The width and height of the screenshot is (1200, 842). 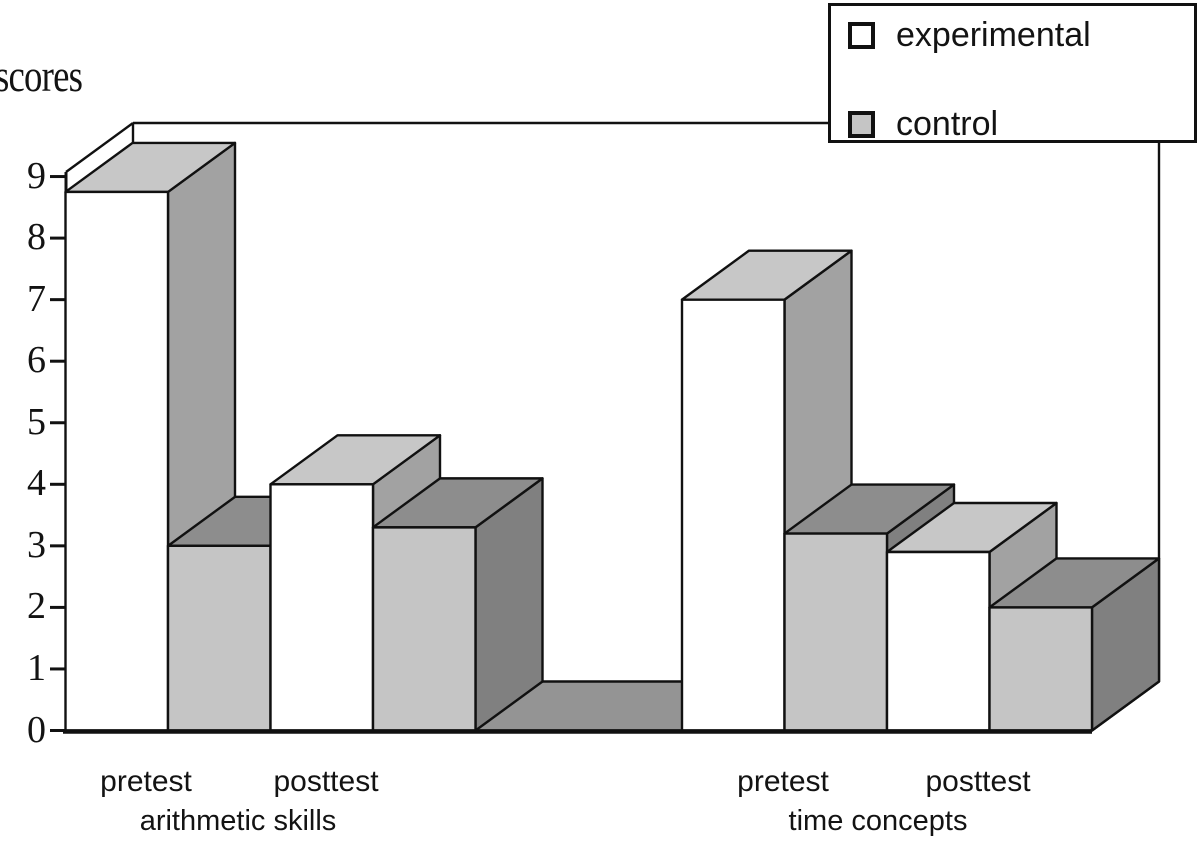 I want to click on x-group-label-0: arithmetic skills, so click(x=238, y=821).